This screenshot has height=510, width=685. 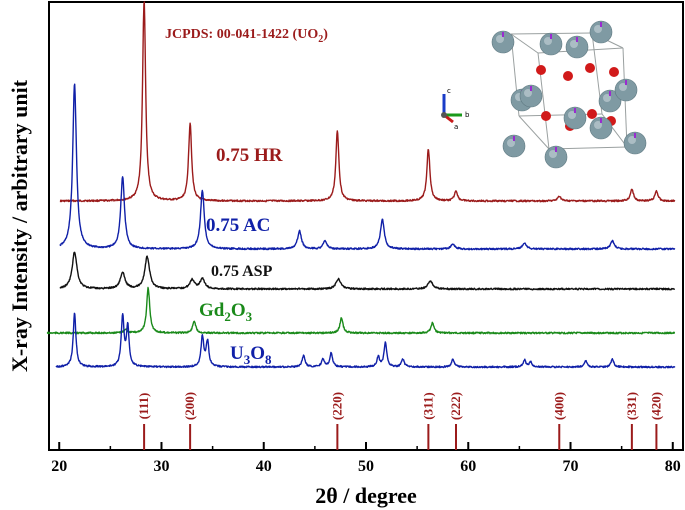 I want to click on x-tick-label: 70, so click(x=571, y=466).